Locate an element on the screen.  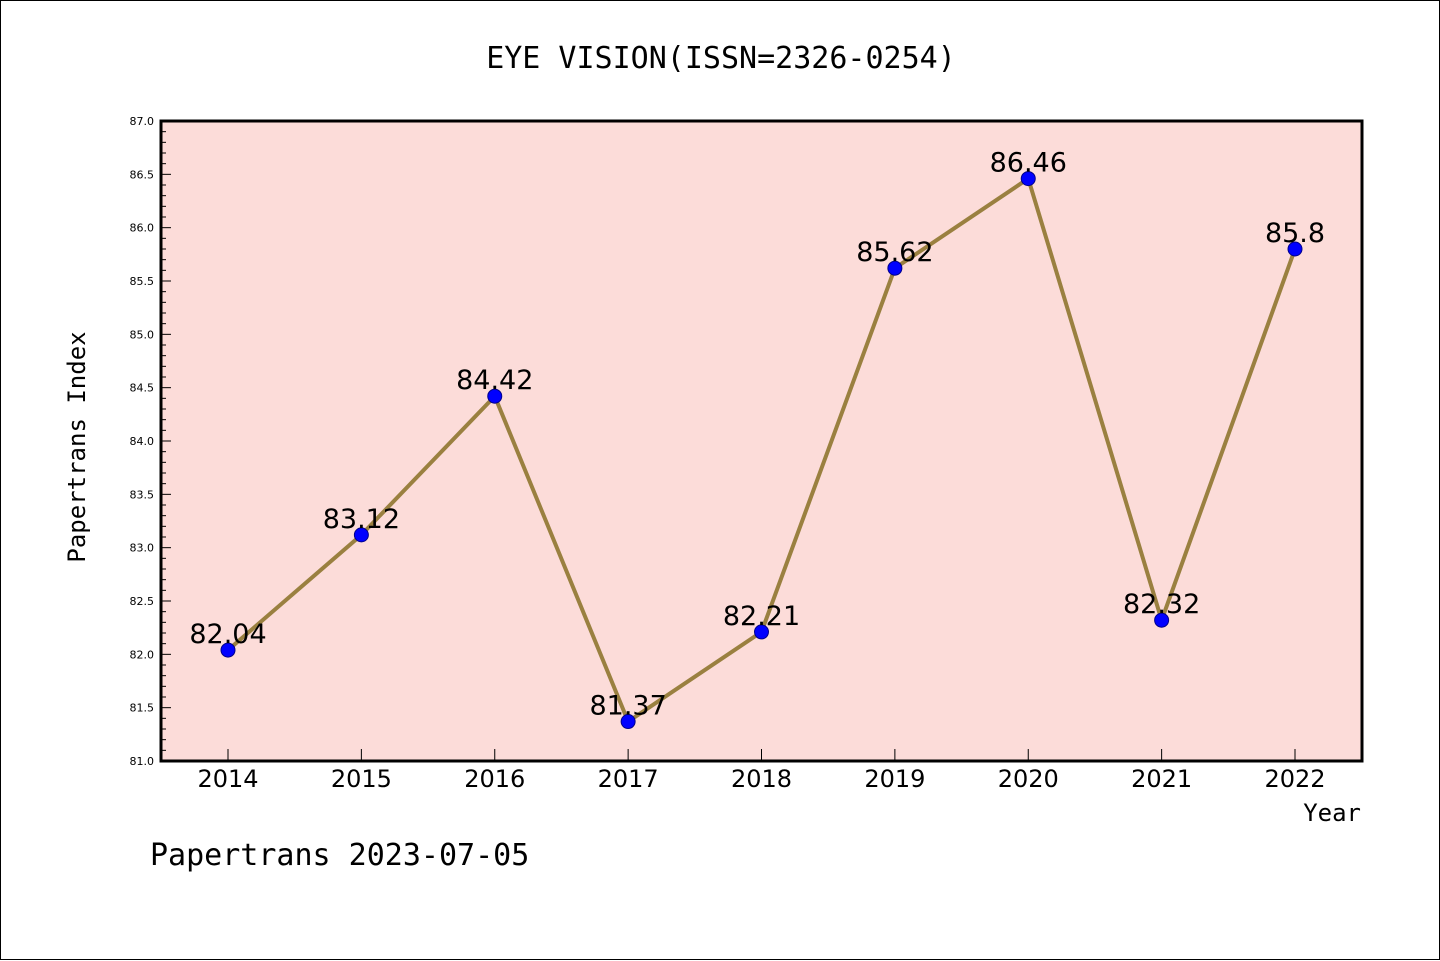
x-tick-label: 2014 is located at coordinates (227, 779).